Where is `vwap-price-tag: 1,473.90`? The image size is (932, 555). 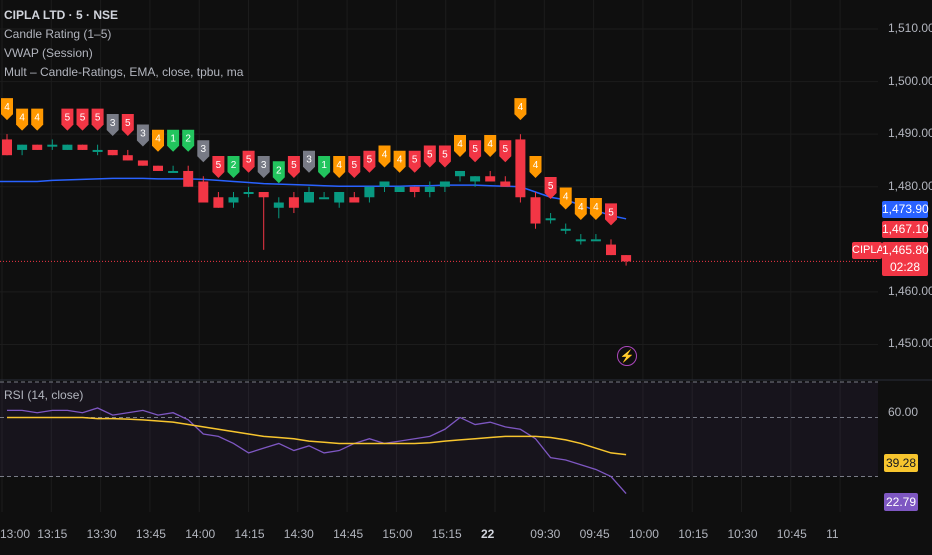
vwap-price-tag: 1,473.90 is located at coordinates (905, 209).